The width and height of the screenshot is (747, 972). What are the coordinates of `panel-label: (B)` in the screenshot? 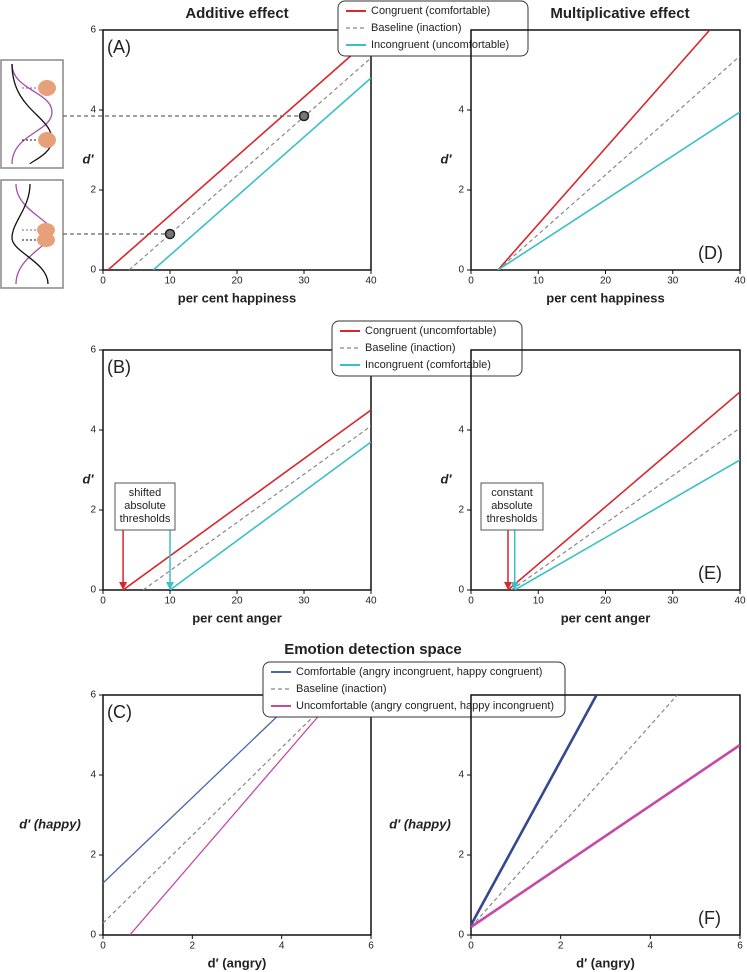 It's located at (119, 367).